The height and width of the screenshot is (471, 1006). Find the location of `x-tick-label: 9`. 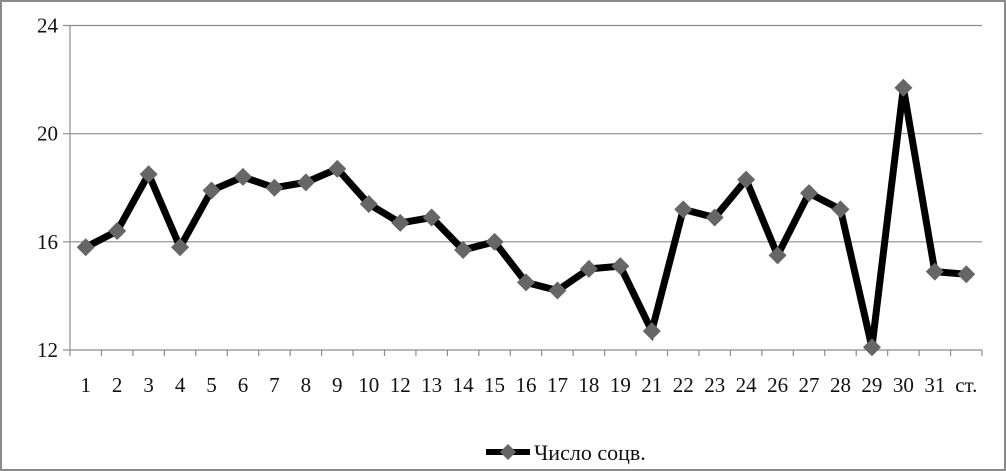

x-tick-label: 9 is located at coordinates (337, 385).